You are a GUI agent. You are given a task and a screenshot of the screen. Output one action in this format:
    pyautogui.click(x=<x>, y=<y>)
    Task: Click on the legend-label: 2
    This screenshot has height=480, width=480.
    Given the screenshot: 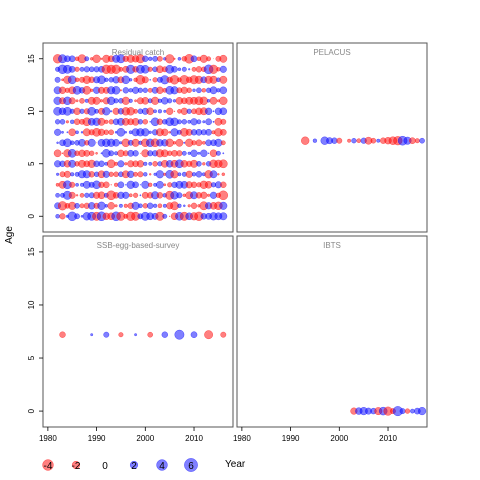 What is the action you would take?
    pyautogui.click(x=134, y=466)
    